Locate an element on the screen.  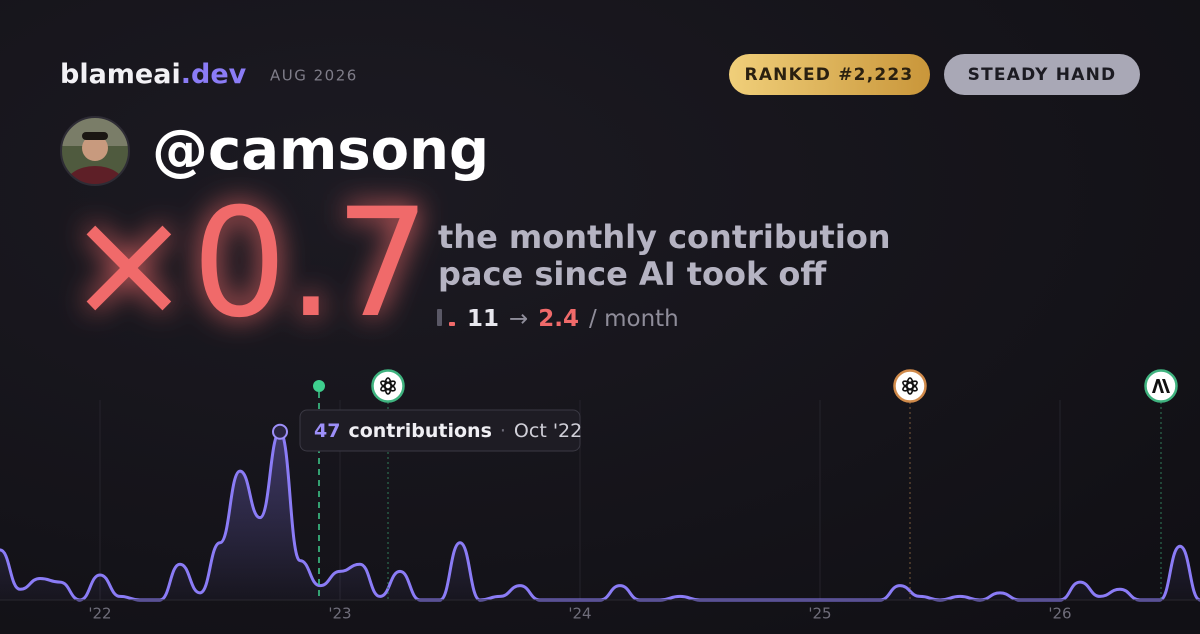
style-text: STEADY HAND is located at coordinates (1042, 75).